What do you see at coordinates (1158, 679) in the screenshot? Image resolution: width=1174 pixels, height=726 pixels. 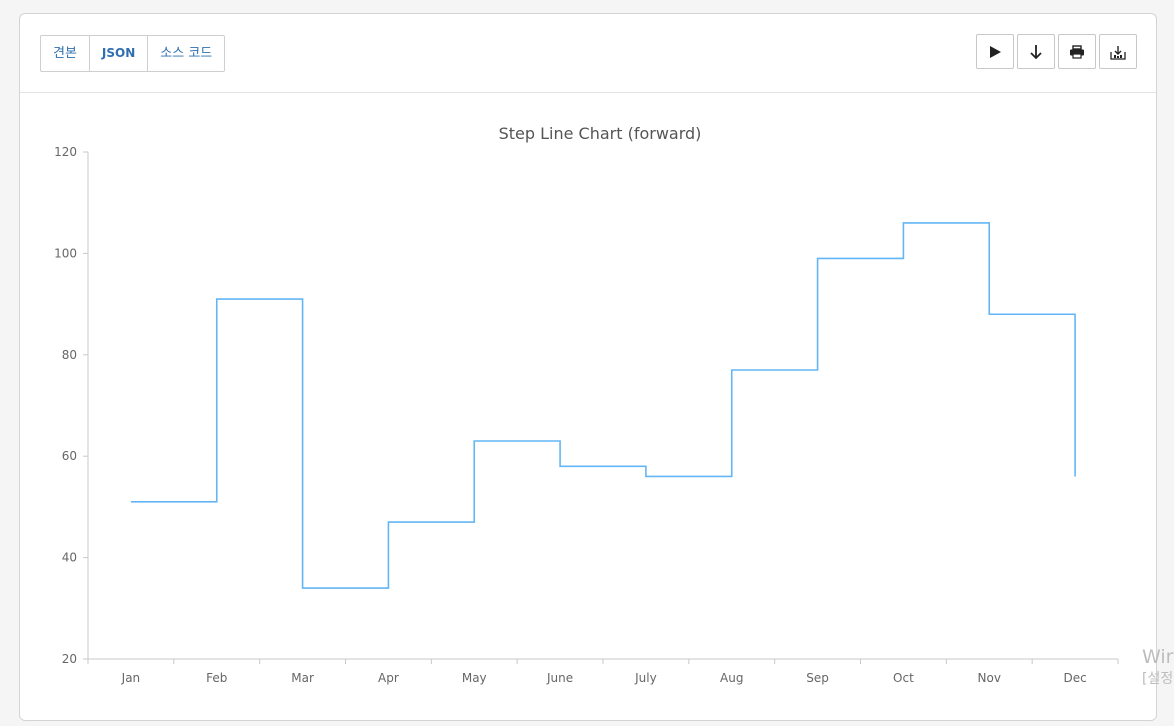 I see `watermark-line-2: [설정` at bounding box center [1158, 679].